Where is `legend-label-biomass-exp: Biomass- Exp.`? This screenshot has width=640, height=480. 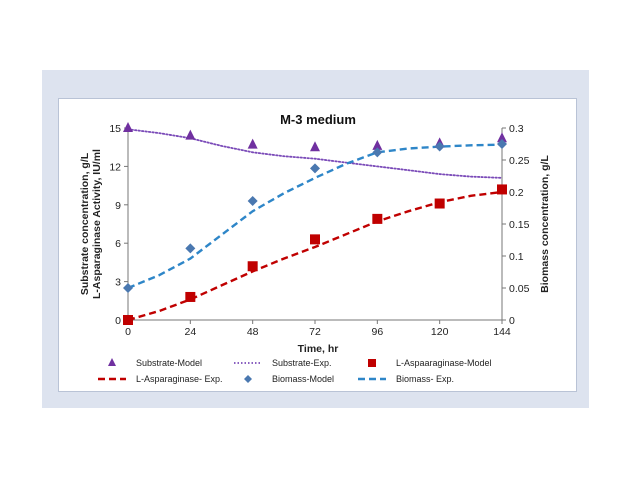 legend-label-biomass-exp: Biomass- Exp. is located at coordinates (425, 379).